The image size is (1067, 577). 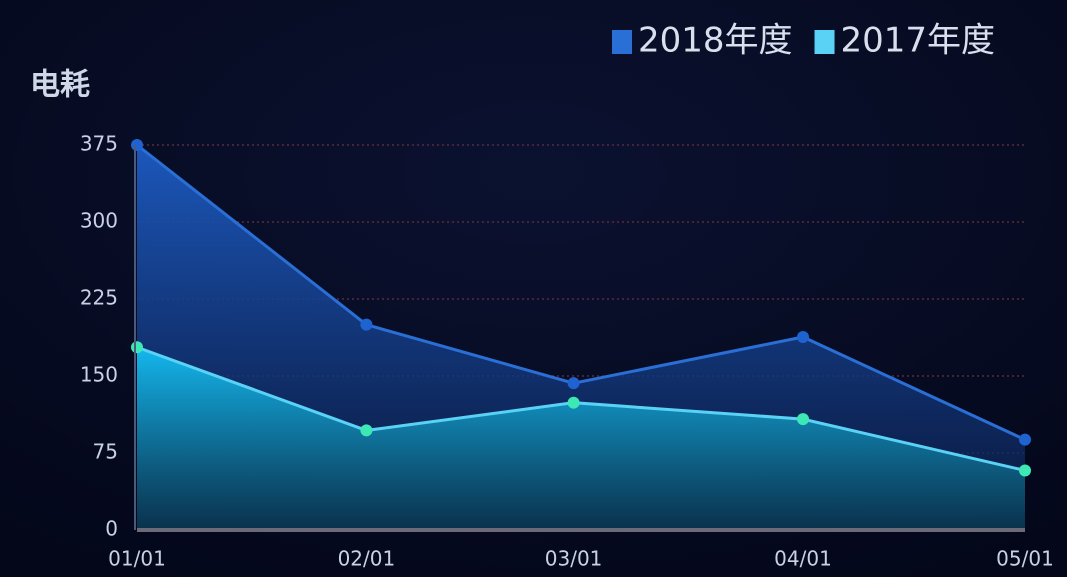 I want to click on x-tick-label: 03/01, so click(x=574, y=559).